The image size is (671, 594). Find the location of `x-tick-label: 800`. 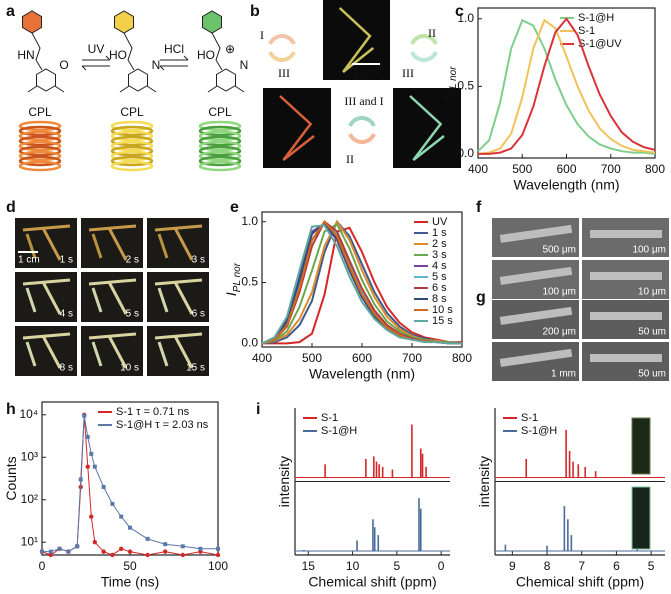

x-tick-label: 800 is located at coordinates (655, 169).